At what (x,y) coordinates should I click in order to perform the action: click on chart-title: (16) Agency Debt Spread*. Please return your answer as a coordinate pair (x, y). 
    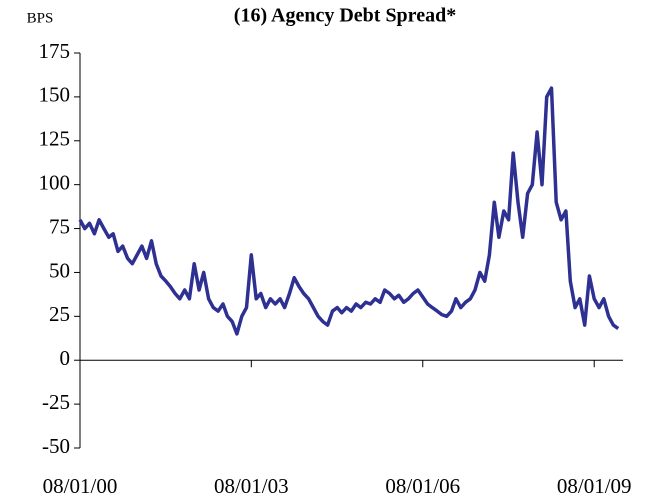
    Looking at the image, I should click on (345, 16).